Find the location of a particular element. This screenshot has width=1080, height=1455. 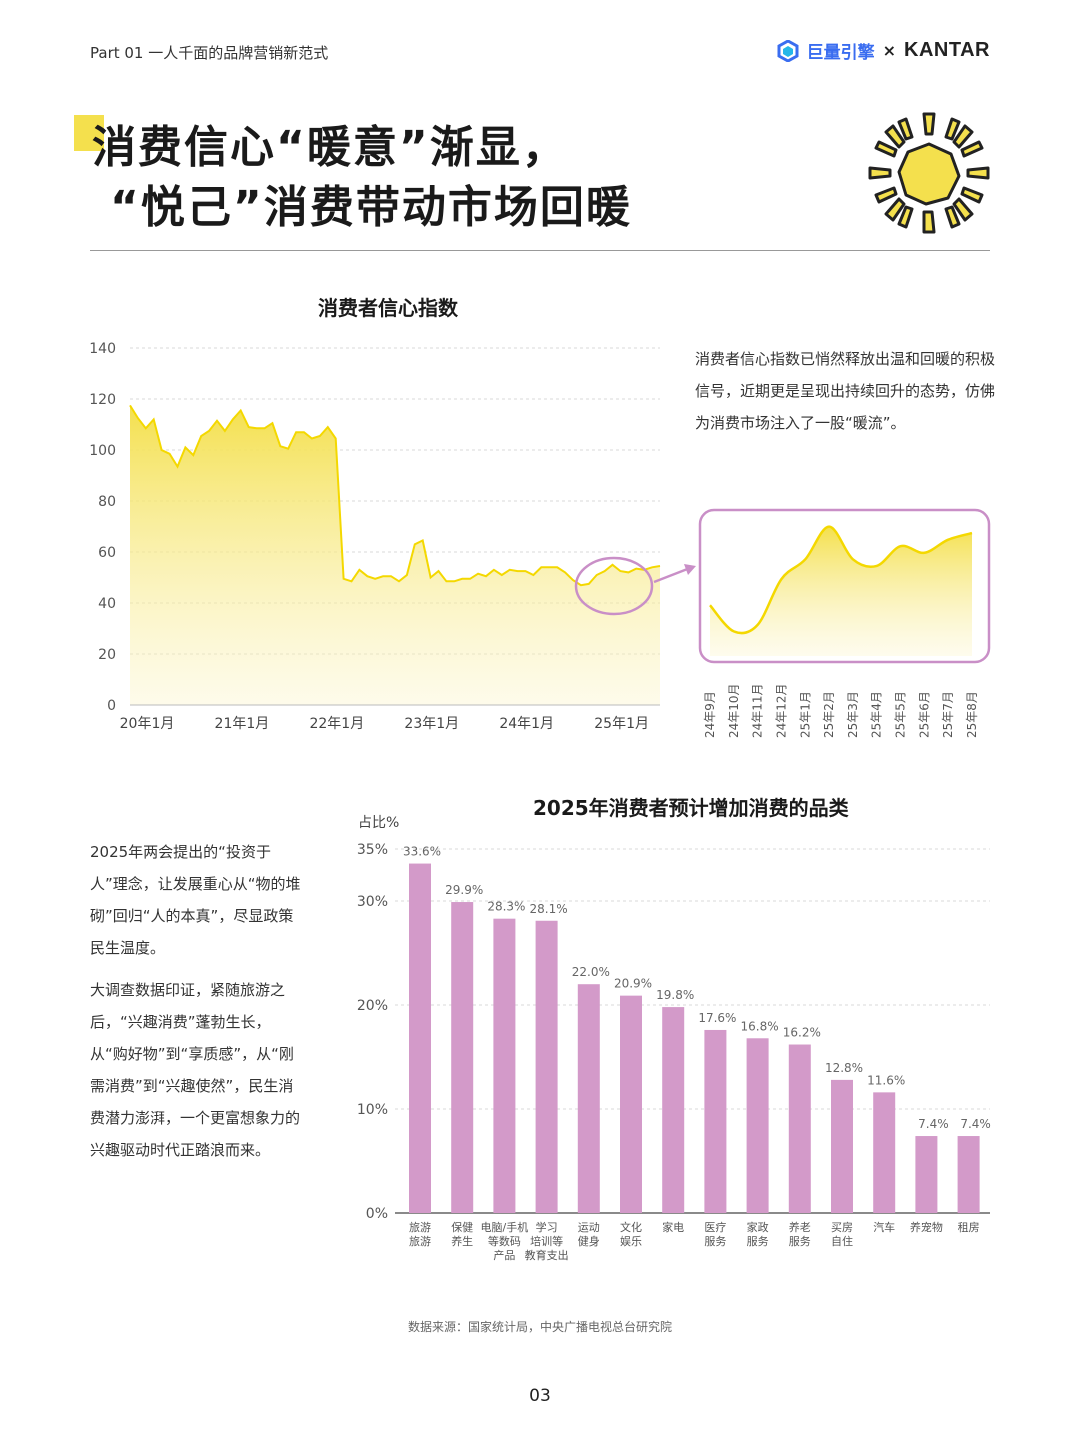

category-label: 电脑/手机等数码产品 is located at coordinates (505, 1241).